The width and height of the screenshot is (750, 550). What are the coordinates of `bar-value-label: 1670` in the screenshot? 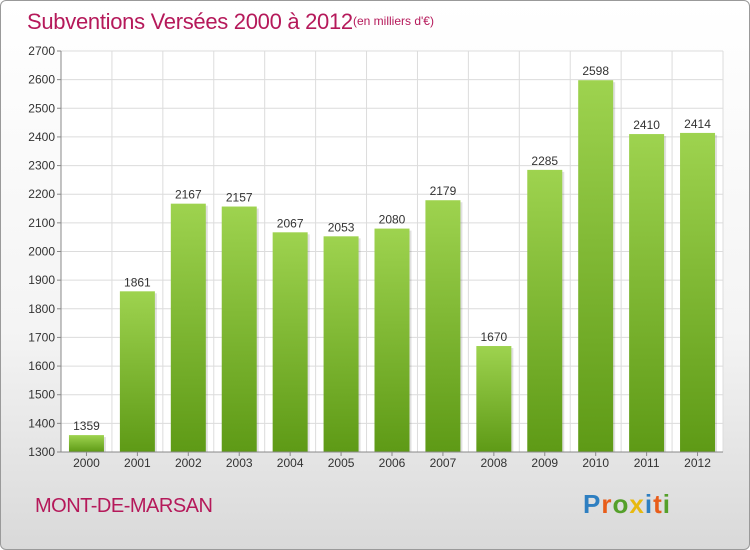 It's located at (493, 337).